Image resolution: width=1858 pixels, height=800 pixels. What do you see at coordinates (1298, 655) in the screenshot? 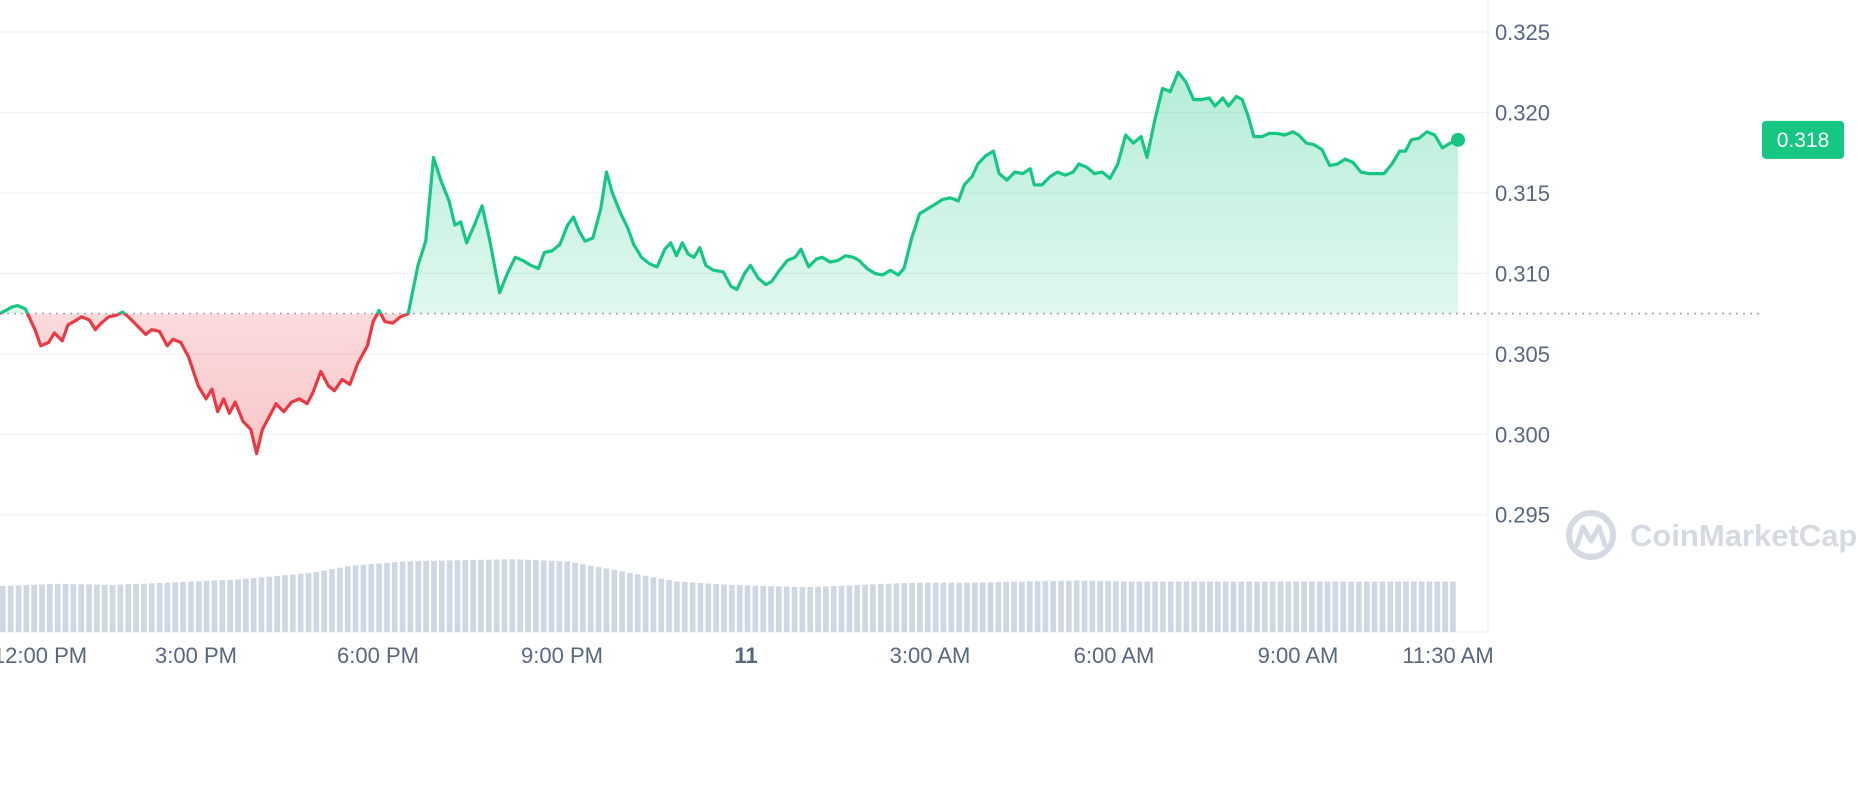
I see `x-tick-label: 9:00 AM` at bounding box center [1298, 655].